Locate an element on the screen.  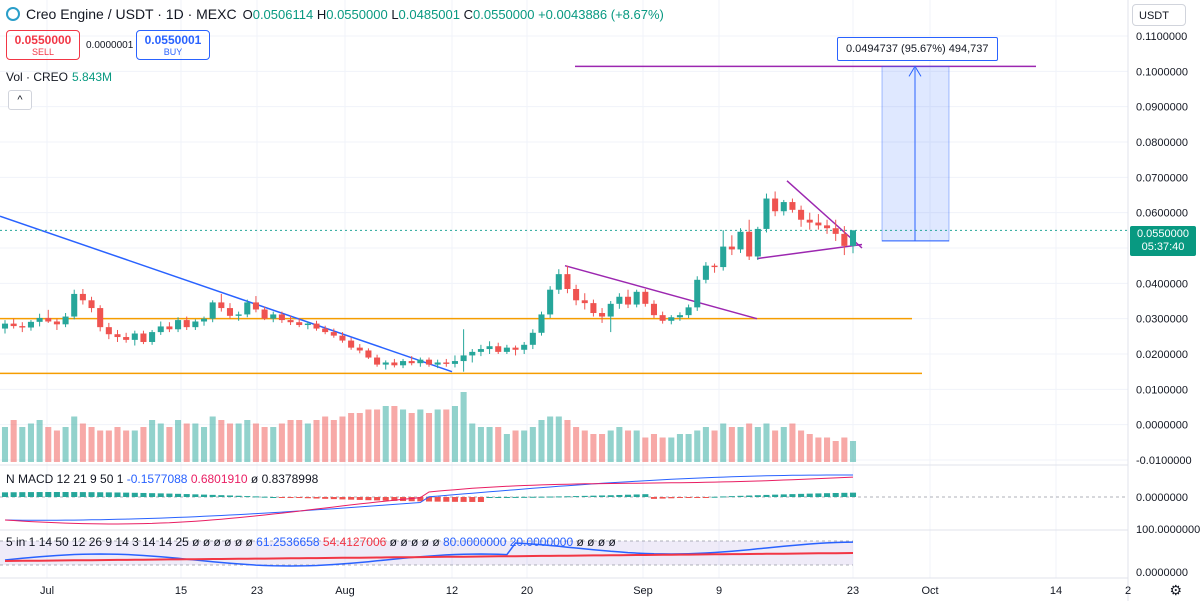
collapse-legend-button: ^ is located at coordinates (20, 100).